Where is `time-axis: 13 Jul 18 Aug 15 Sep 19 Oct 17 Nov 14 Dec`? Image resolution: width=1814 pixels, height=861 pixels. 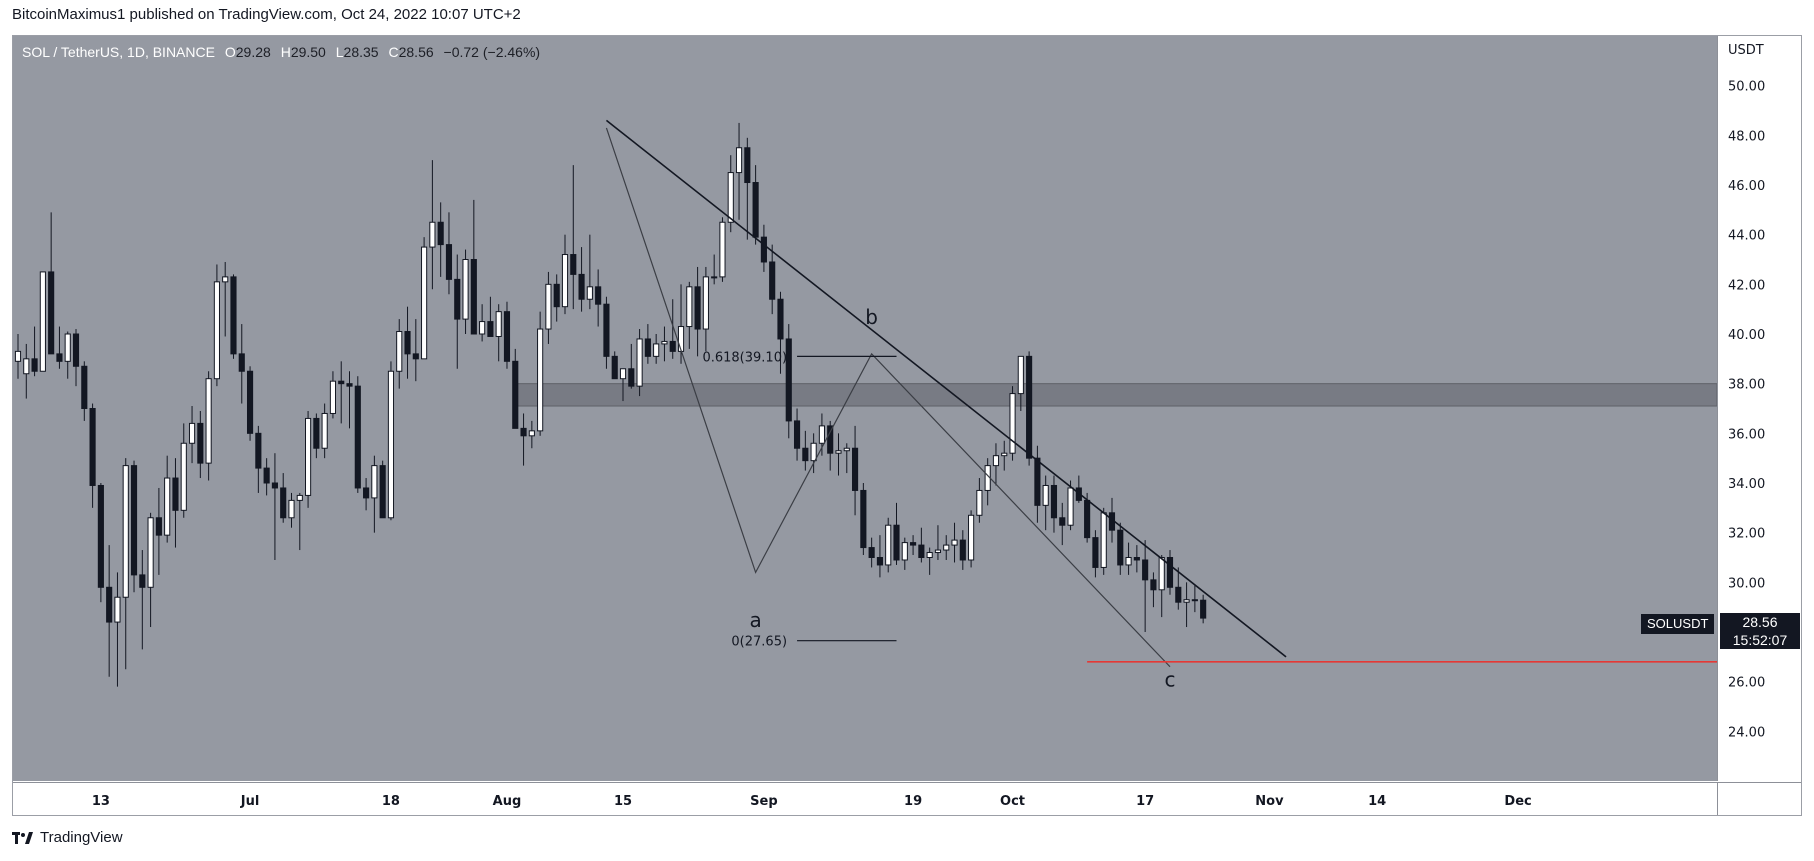
time-axis: 13 Jul 18 Aug 15 Sep 19 Oct 17 Nov 14 Dec is located at coordinates (865, 798).